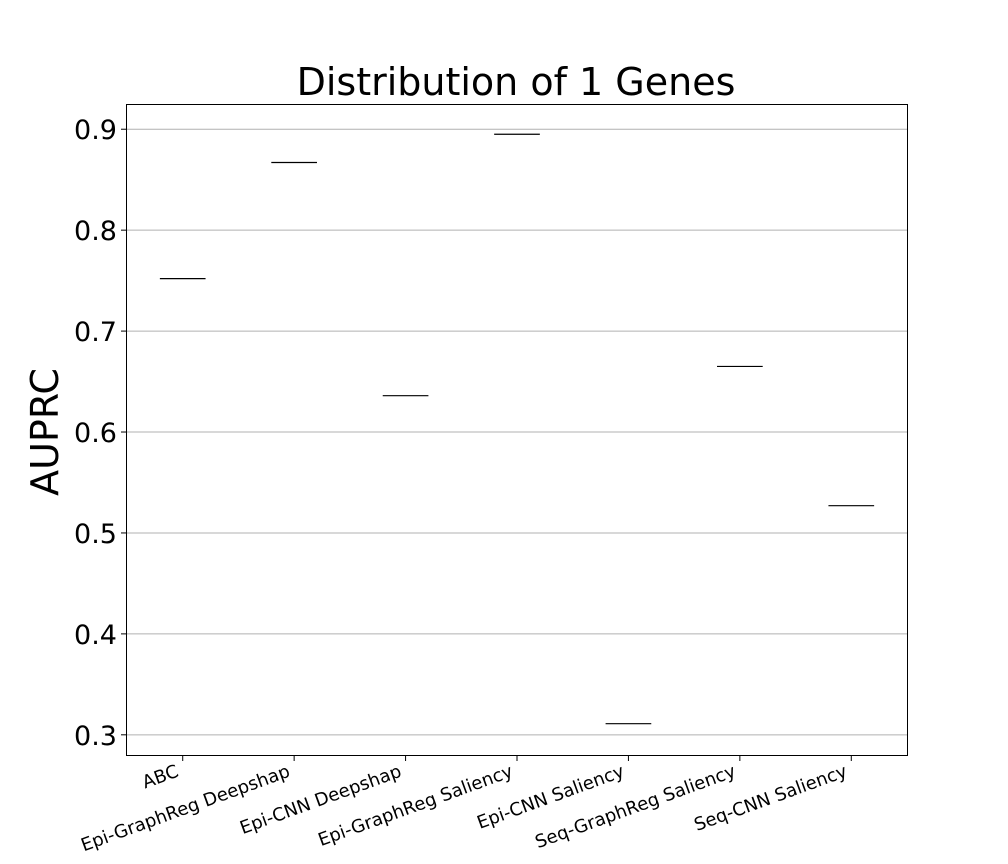 The width and height of the screenshot is (1008, 864). Describe the element at coordinates (95, 736) in the screenshot. I see `y-tick-label-0: 0.3` at that location.